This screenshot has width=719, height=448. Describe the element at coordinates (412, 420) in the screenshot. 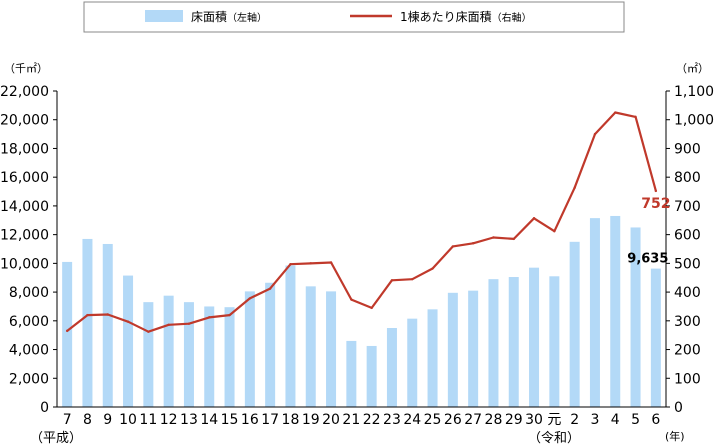

I see `x-tick-label: 24` at that location.